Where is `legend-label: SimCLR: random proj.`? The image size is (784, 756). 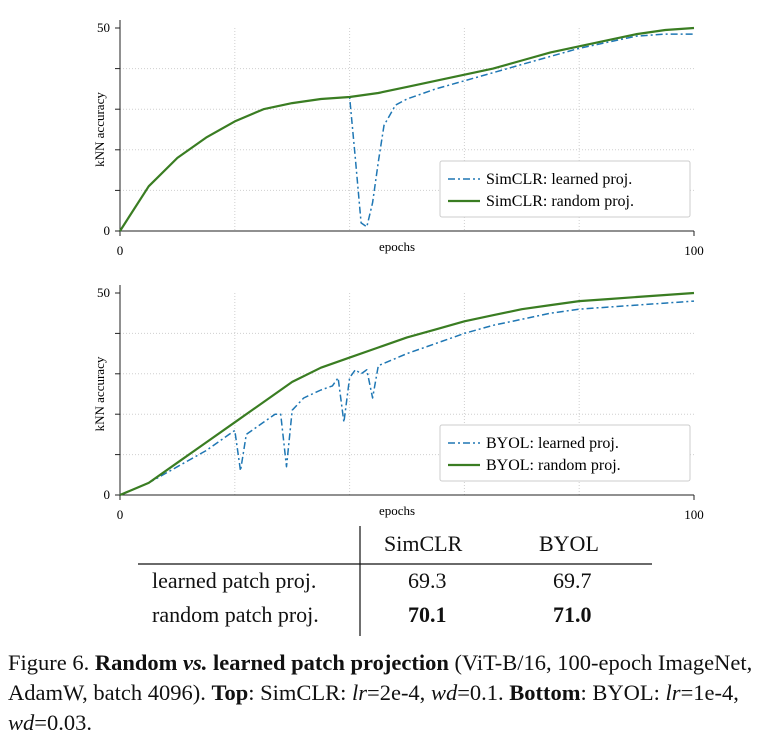
legend-label: SimCLR: random proj. is located at coordinates (560, 201).